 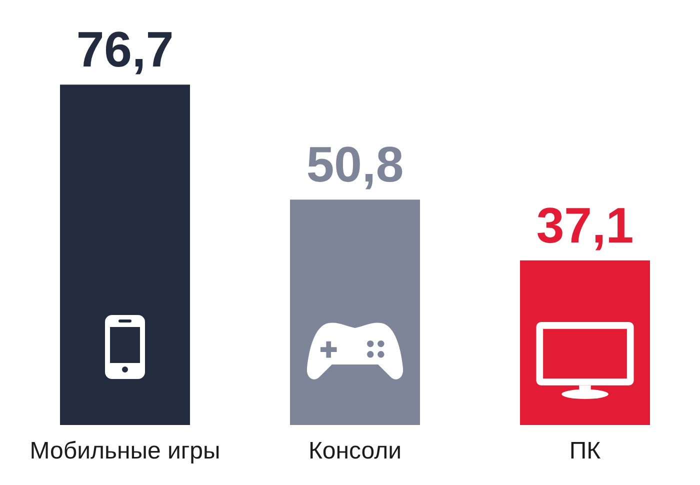 What do you see at coordinates (125, 451) in the screenshot?
I see `x-tick-label: Мобильные игры` at bounding box center [125, 451].